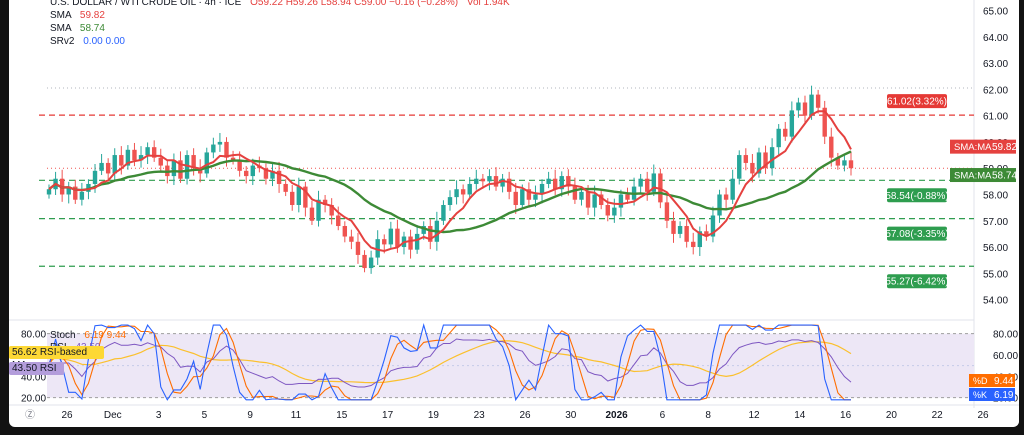 This screenshot has height=435, width=1024. Describe the element at coordinates (296, 415) in the screenshot. I see `time-label: 11` at that location.